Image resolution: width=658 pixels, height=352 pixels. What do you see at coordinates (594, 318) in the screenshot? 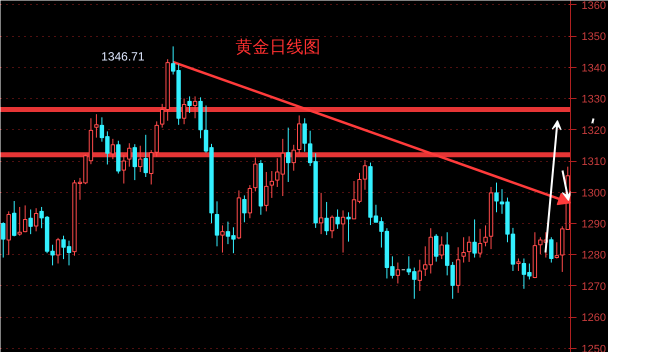
I see `y-tick-label: 1260` at bounding box center [594, 318].